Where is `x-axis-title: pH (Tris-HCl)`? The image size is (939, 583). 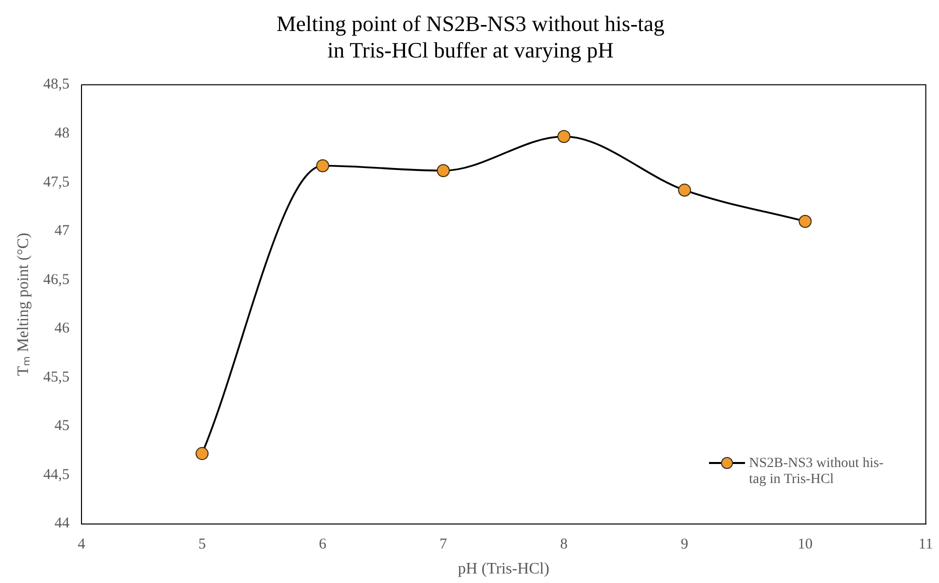
x-axis-title: pH (Tris-HCl) is located at coordinates (504, 569).